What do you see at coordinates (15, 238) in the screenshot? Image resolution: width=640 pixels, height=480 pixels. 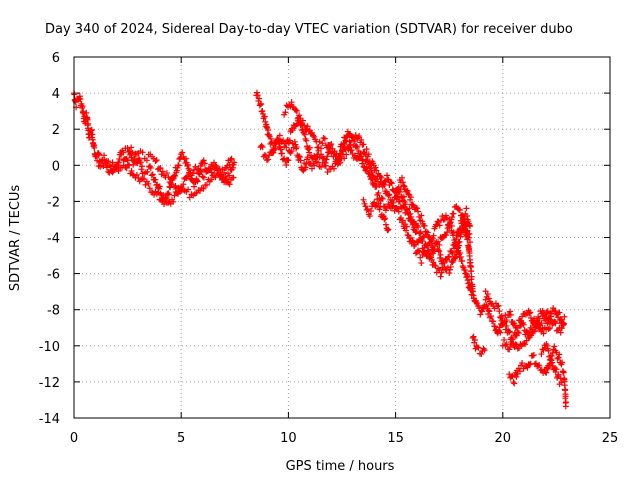 I see `y-axis-label: SDTVAR / TECUs` at bounding box center [15, 238].